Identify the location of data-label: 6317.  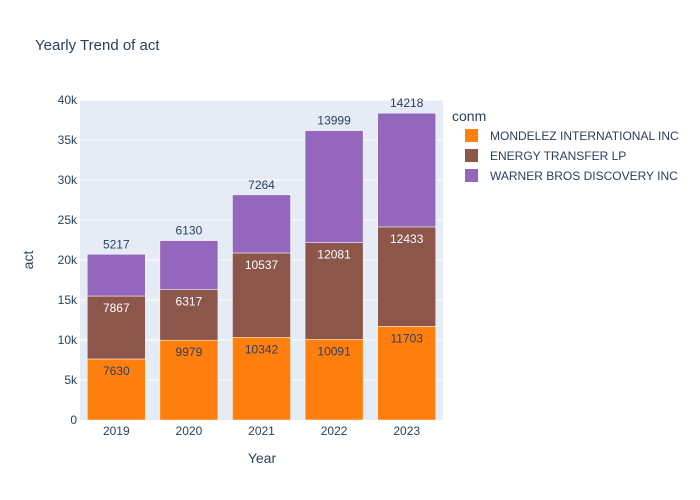
(189, 302).